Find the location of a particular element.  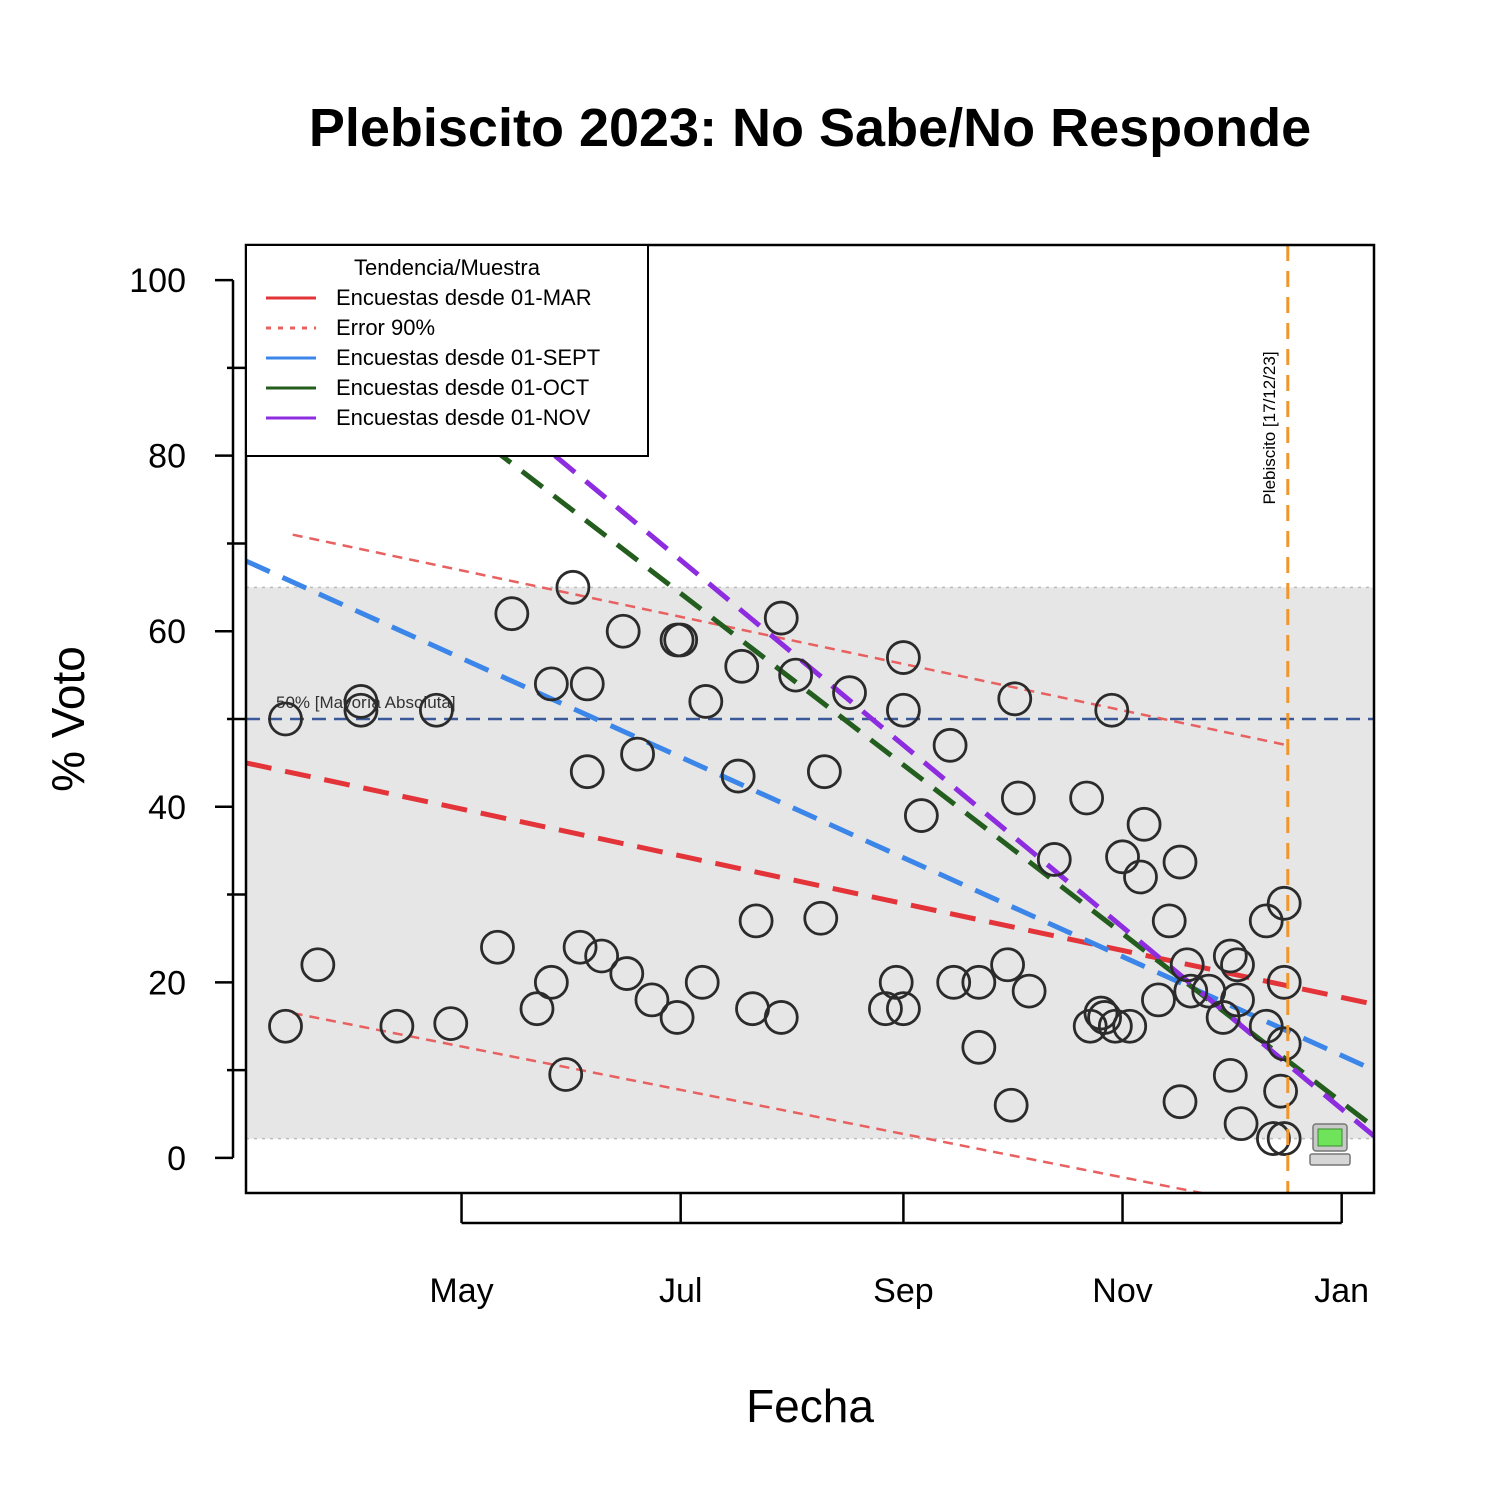

x-tick-label: Jul is located at coordinates (680, 1291).